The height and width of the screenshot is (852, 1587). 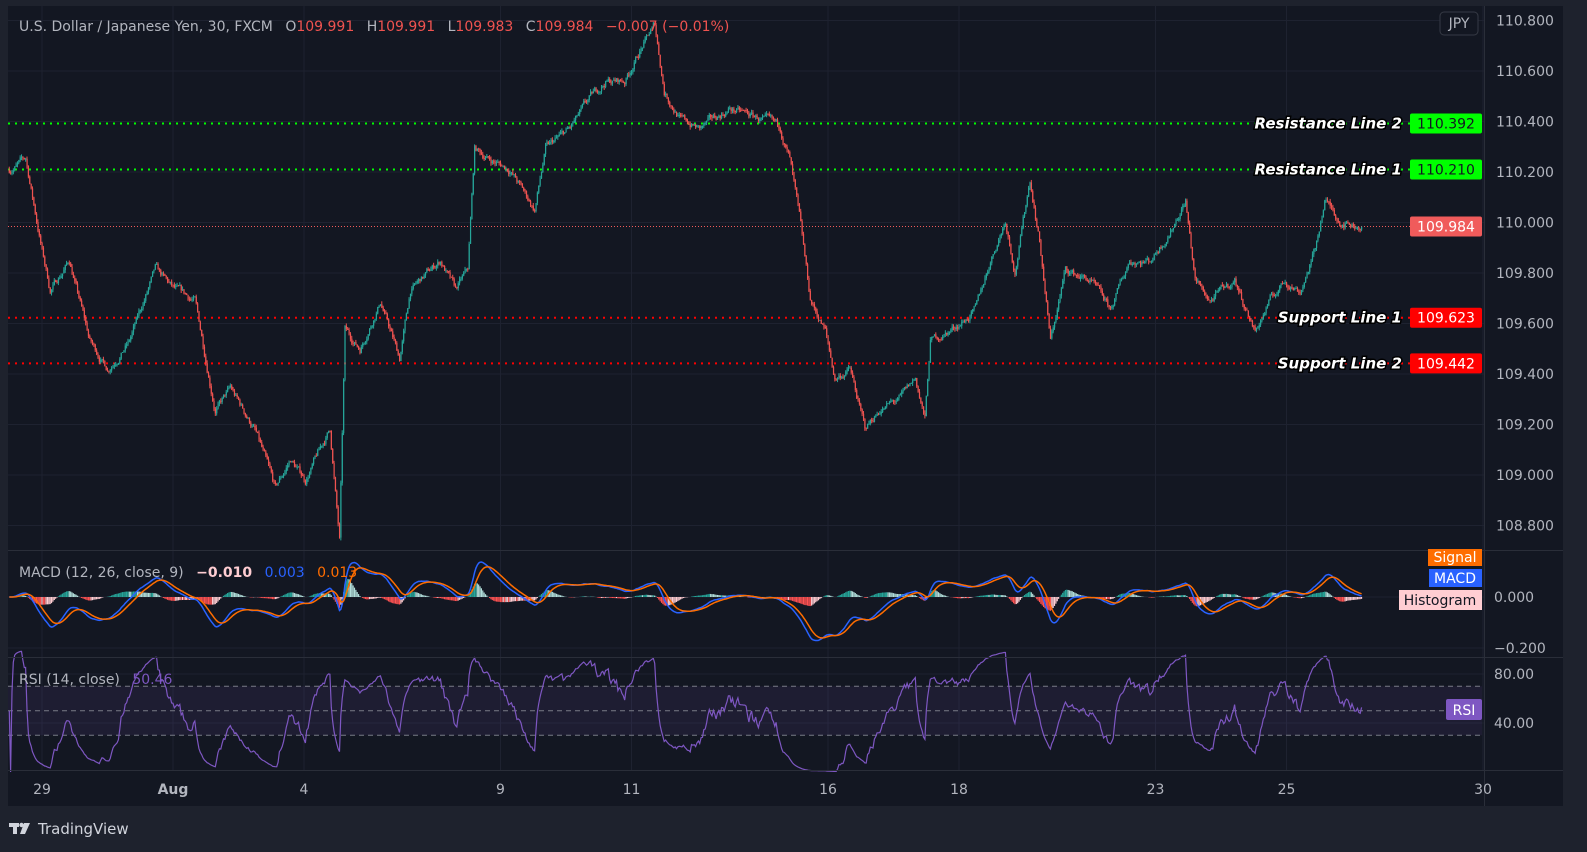 What do you see at coordinates (69, 829) in the screenshot?
I see `tradingview-logo: TradingView` at bounding box center [69, 829].